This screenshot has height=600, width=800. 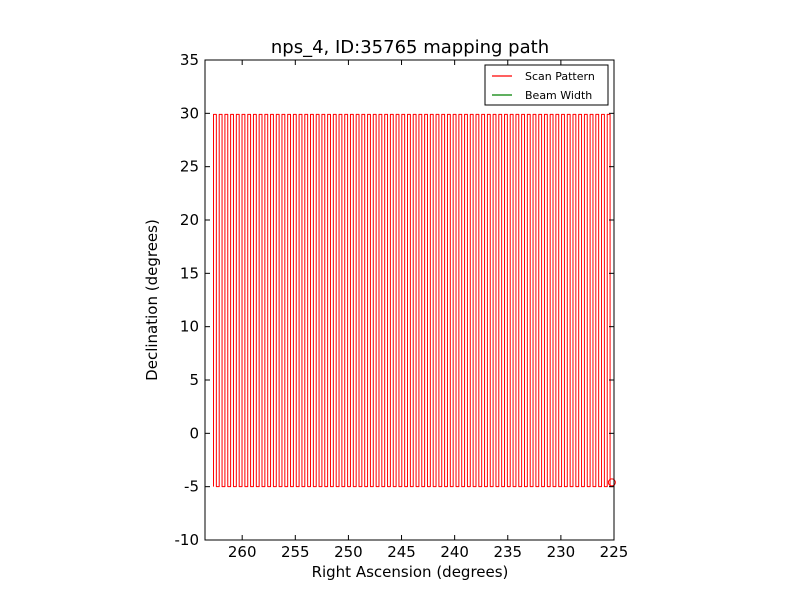 I want to click on marker-layer, so click(x=611, y=482).